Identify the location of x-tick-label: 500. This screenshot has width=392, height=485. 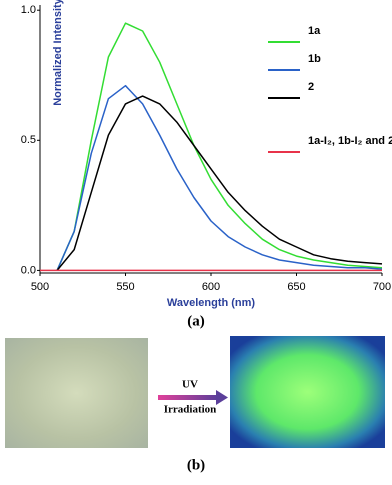
(40, 287).